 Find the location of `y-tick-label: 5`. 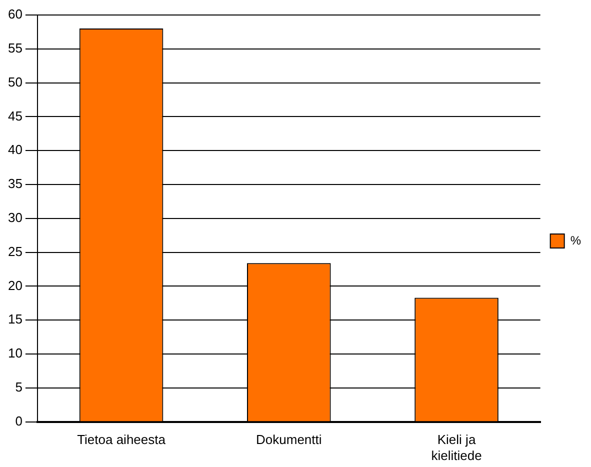

y-tick-label: 5 is located at coordinates (18, 386).